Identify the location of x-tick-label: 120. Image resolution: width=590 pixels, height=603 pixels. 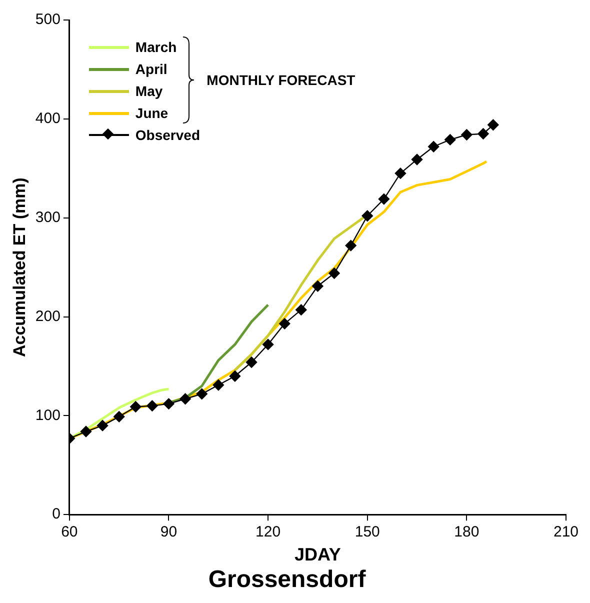
(268, 532).